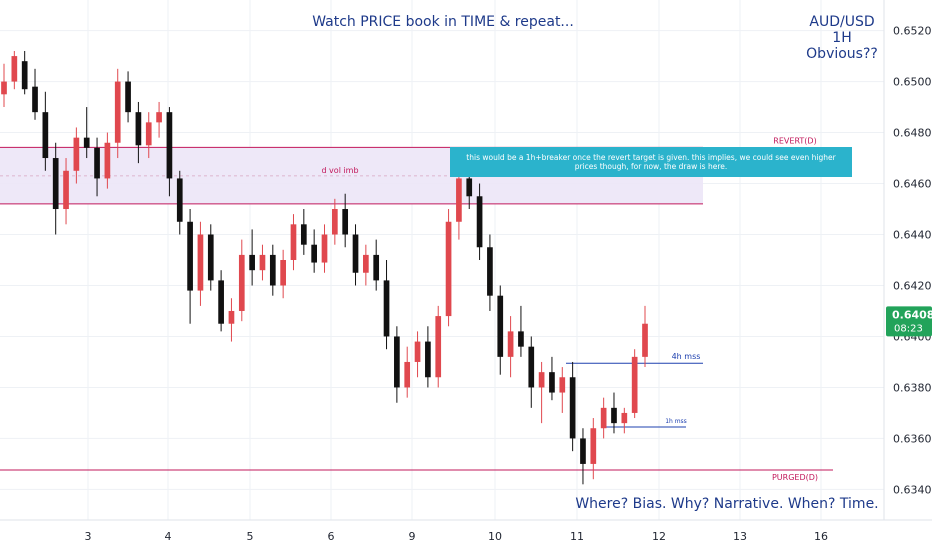 The width and height of the screenshot is (932, 550). What do you see at coordinates (88, 536) in the screenshot?
I see `x-tick-label: 3` at bounding box center [88, 536].